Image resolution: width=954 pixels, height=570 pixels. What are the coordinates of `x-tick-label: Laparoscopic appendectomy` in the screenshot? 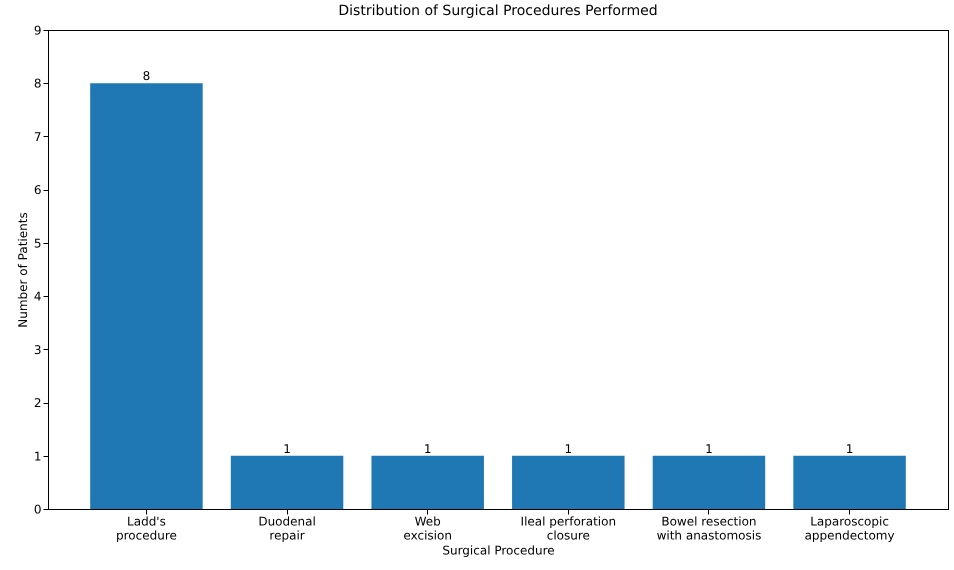 It's located at (849, 528).